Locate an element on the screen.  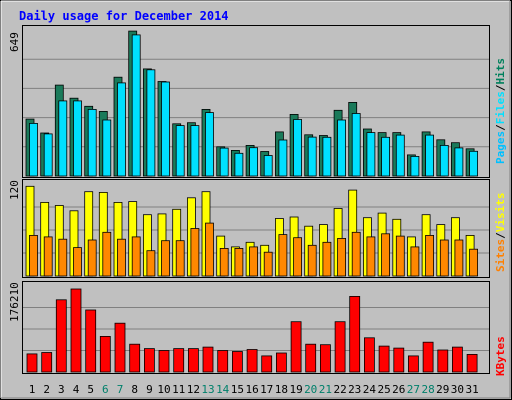
legend-sites: Sites is located at coordinates (500, 255).